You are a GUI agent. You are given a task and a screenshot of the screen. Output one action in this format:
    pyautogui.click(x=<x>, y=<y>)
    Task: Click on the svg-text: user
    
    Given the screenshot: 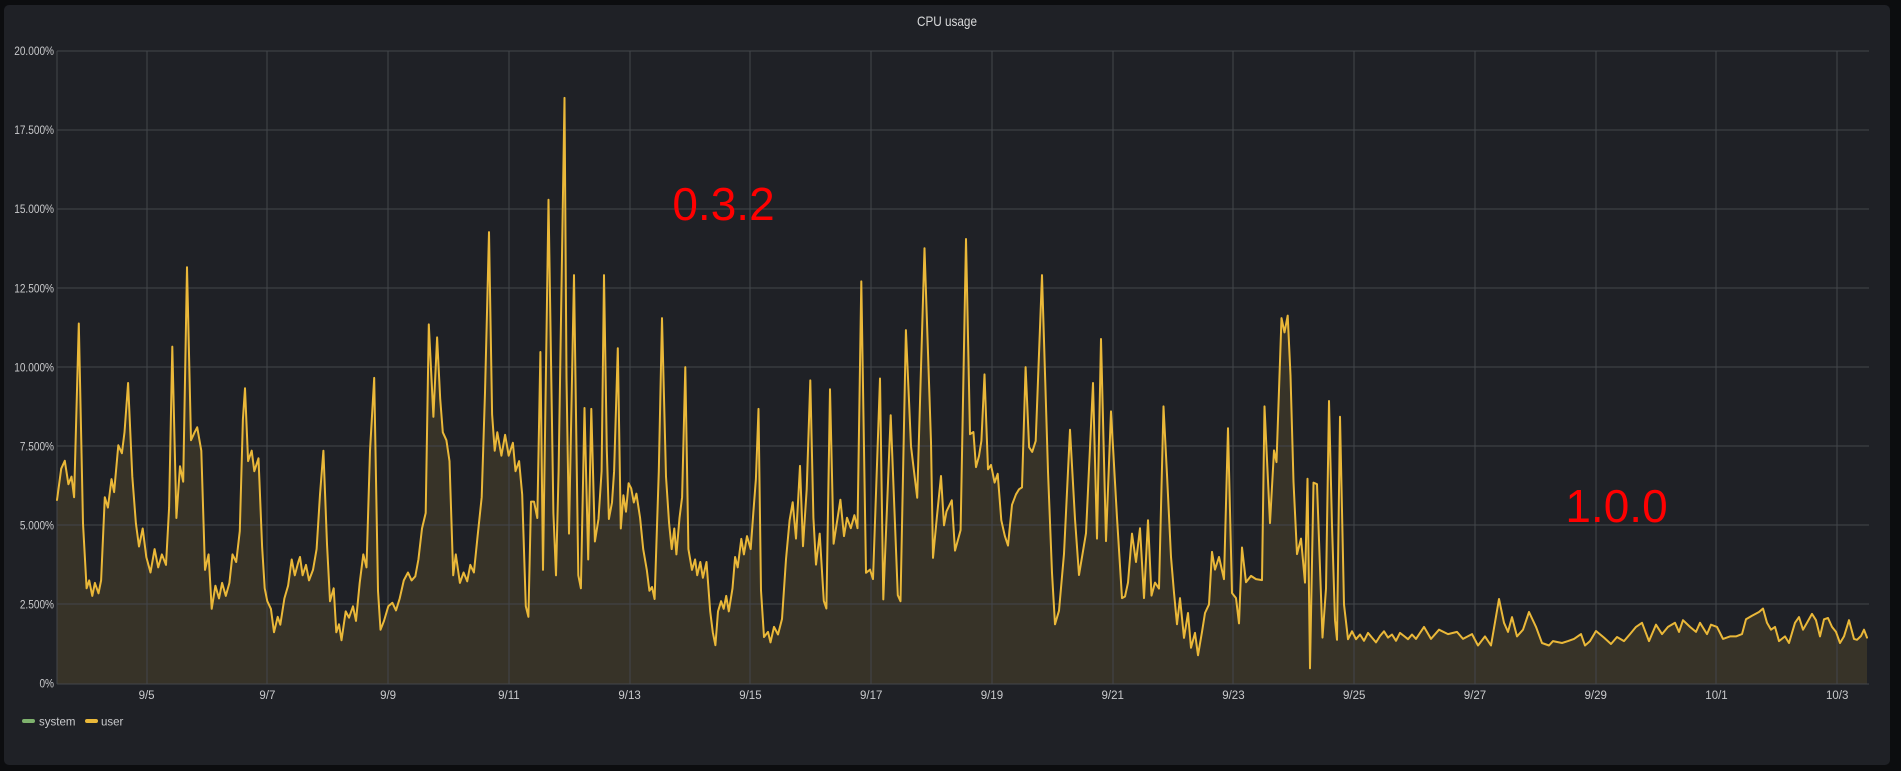 What is the action you would take?
    pyautogui.click(x=112, y=723)
    